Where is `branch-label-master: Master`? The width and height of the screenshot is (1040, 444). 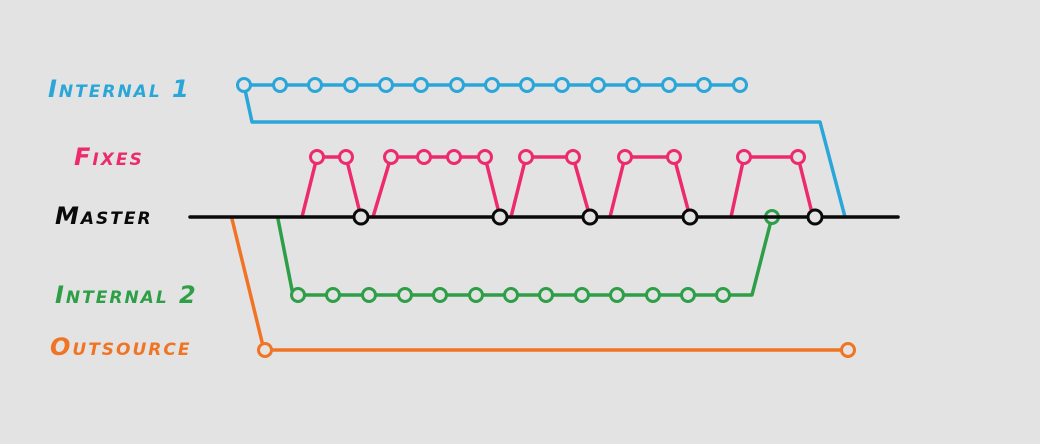
branch-label-master: Master is located at coordinates (104, 216).